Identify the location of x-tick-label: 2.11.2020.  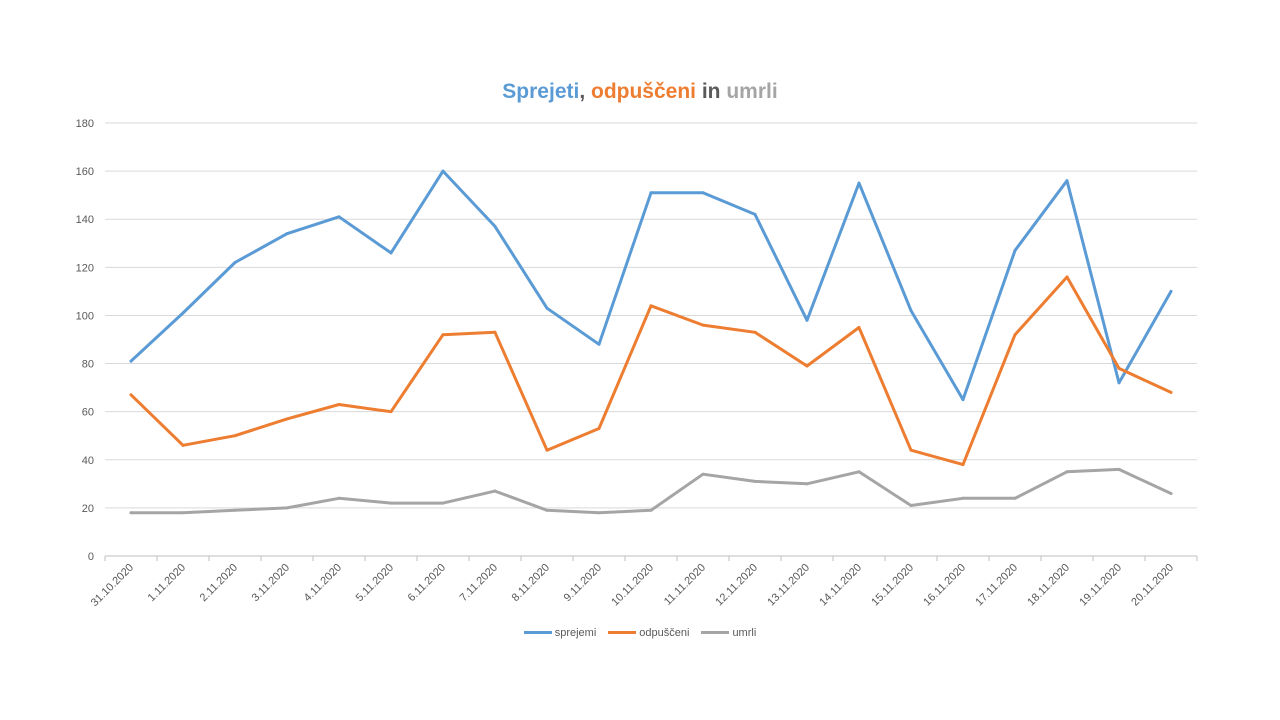
(219, 583).